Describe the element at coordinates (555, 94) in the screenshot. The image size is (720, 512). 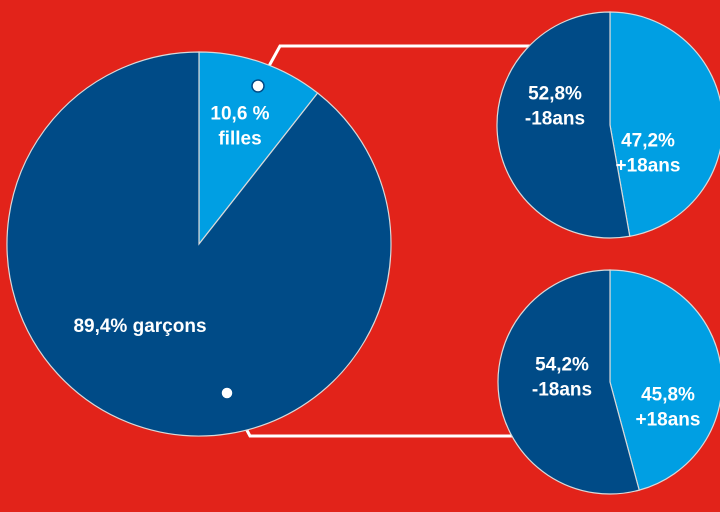
I see `pie2-slice-2-label-line: 52,8%` at that location.